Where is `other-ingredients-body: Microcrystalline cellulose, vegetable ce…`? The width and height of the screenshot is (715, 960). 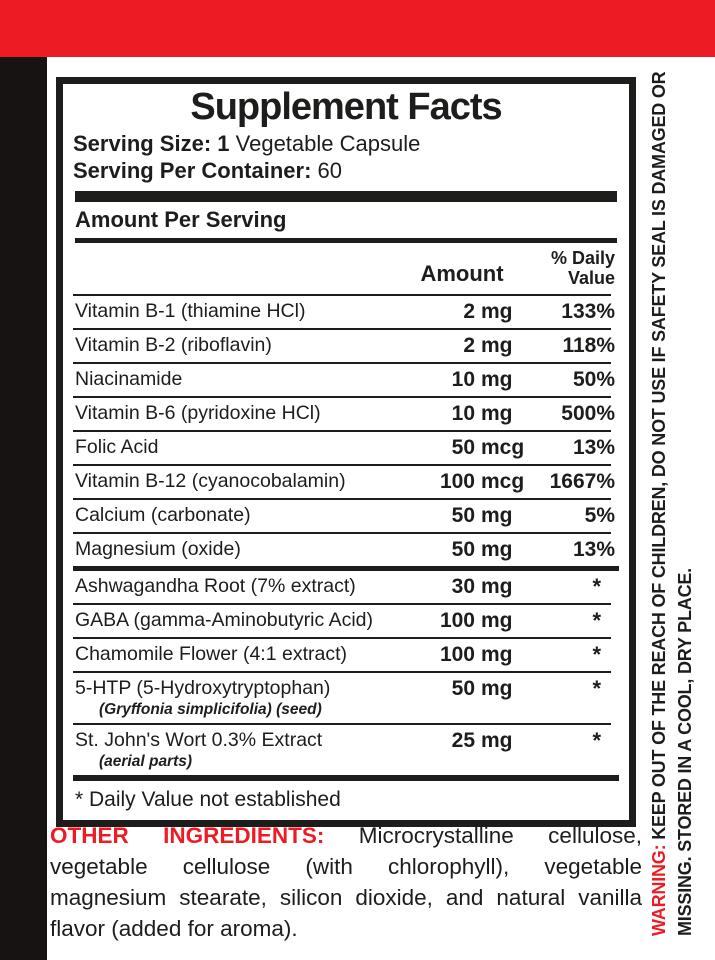
other-ingredients-body: Microcrystalline cellulose, vegetable ce… is located at coordinates (346, 882).